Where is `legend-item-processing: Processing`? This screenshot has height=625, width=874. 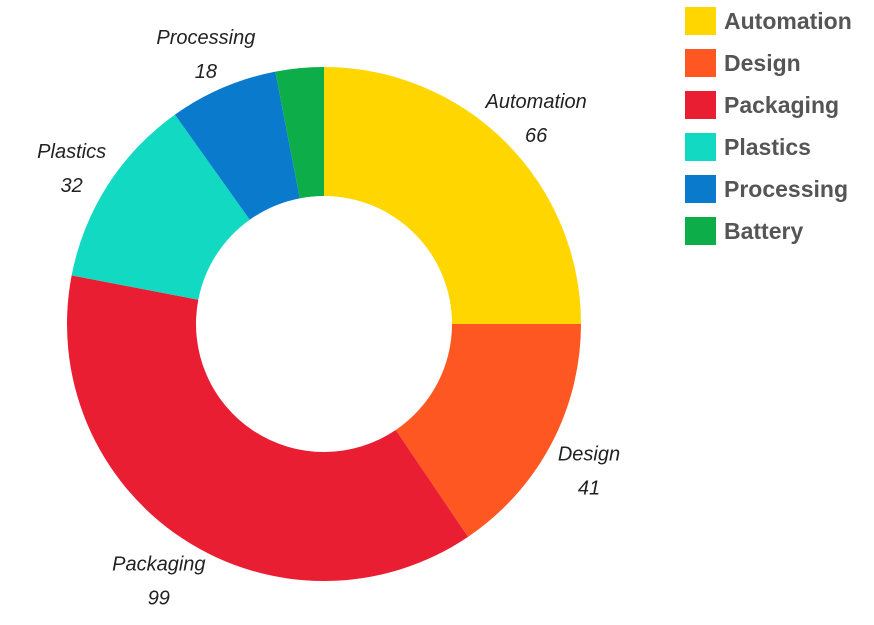
legend-item-processing: Processing is located at coordinates (768, 189).